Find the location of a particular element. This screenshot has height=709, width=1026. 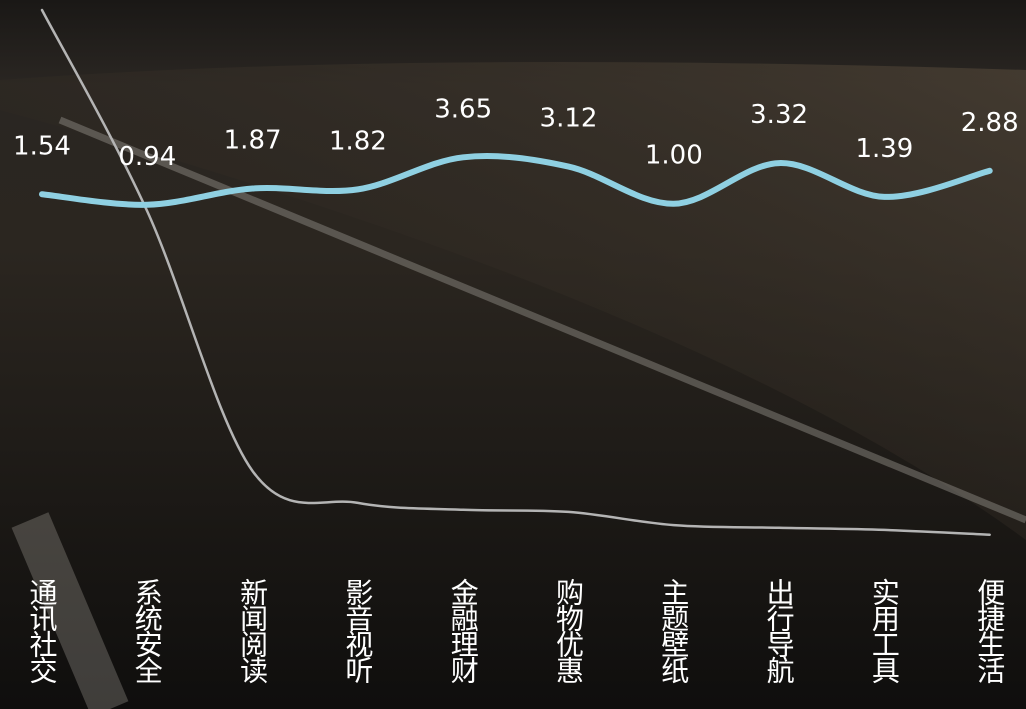

line-series is located at coordinates (516, 180).